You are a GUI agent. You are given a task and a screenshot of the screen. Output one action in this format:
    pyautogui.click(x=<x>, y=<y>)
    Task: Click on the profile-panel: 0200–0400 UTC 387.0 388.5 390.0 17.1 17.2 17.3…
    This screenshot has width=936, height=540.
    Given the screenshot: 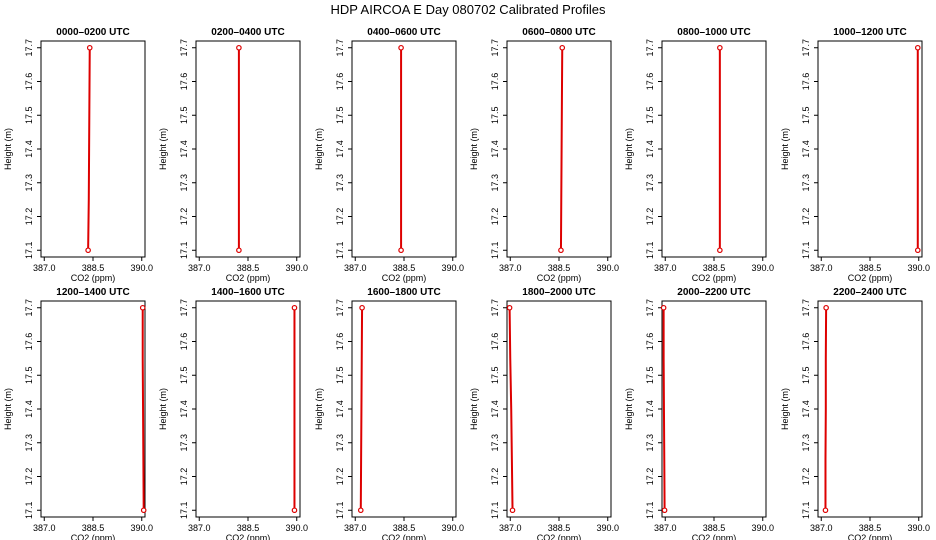 What is the action you would take?
    pyautogui.click(x=233, y=155)
    